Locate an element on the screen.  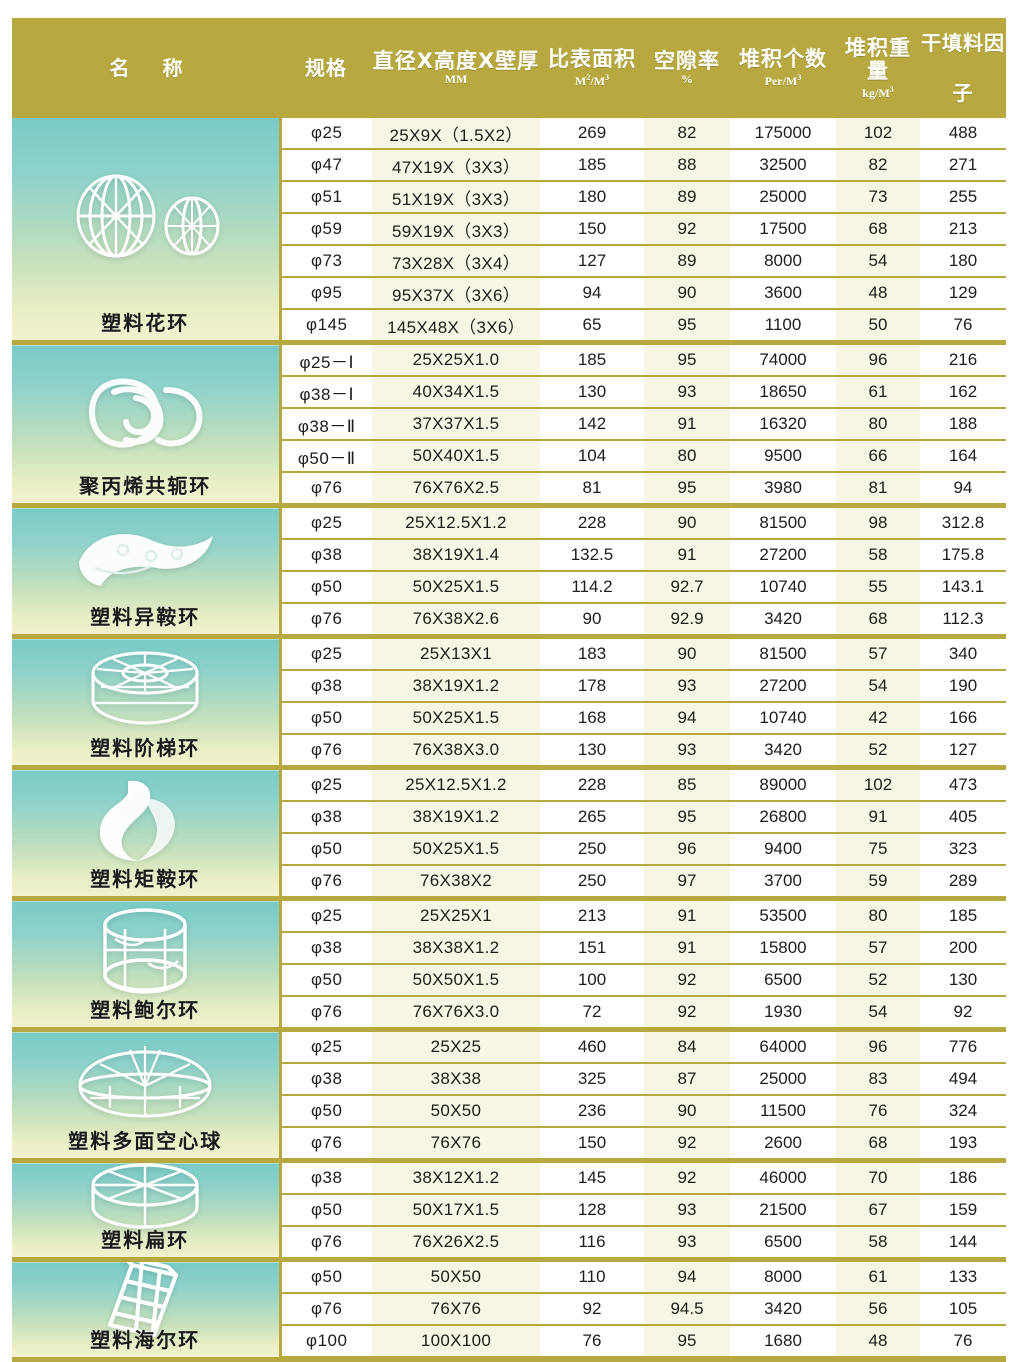
cell-dimension: 50X50X1.5 is located at coordinates (456, 980).